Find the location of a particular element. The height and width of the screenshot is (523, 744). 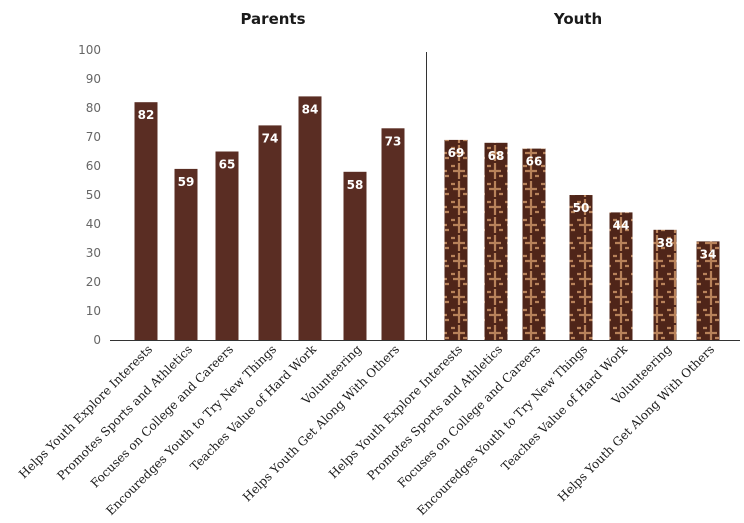

data-label: 59 is located at coordinates (186, 182).